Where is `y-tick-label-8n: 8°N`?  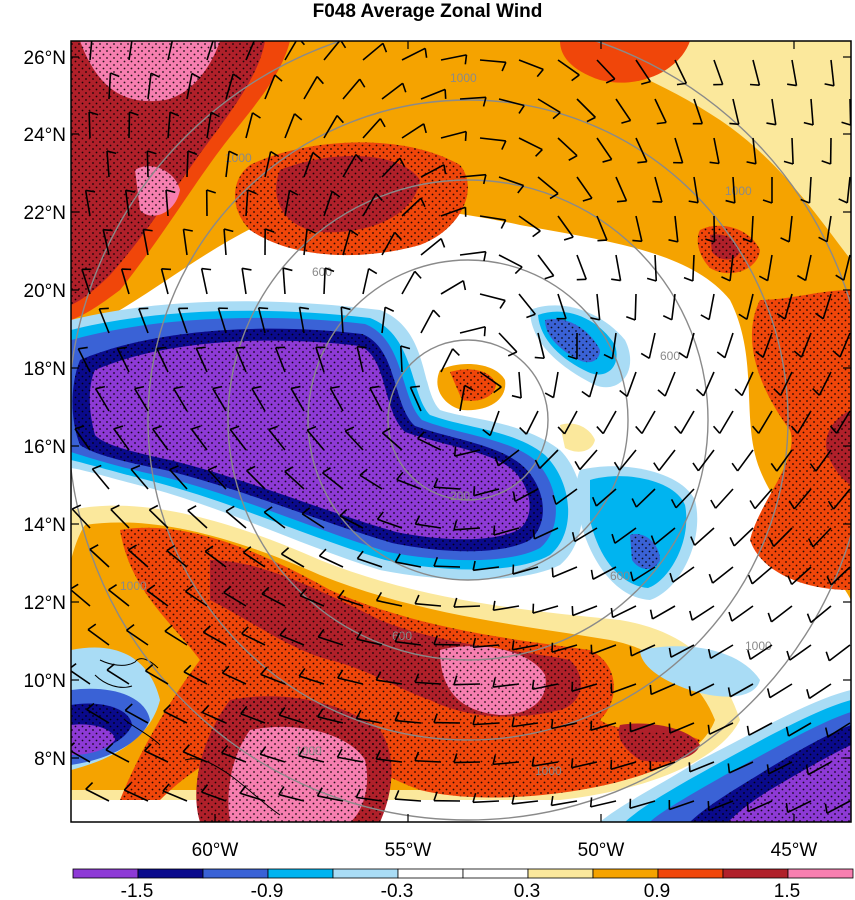 y-tick-label-8n: 8°N is located at coordinates (50, 759).